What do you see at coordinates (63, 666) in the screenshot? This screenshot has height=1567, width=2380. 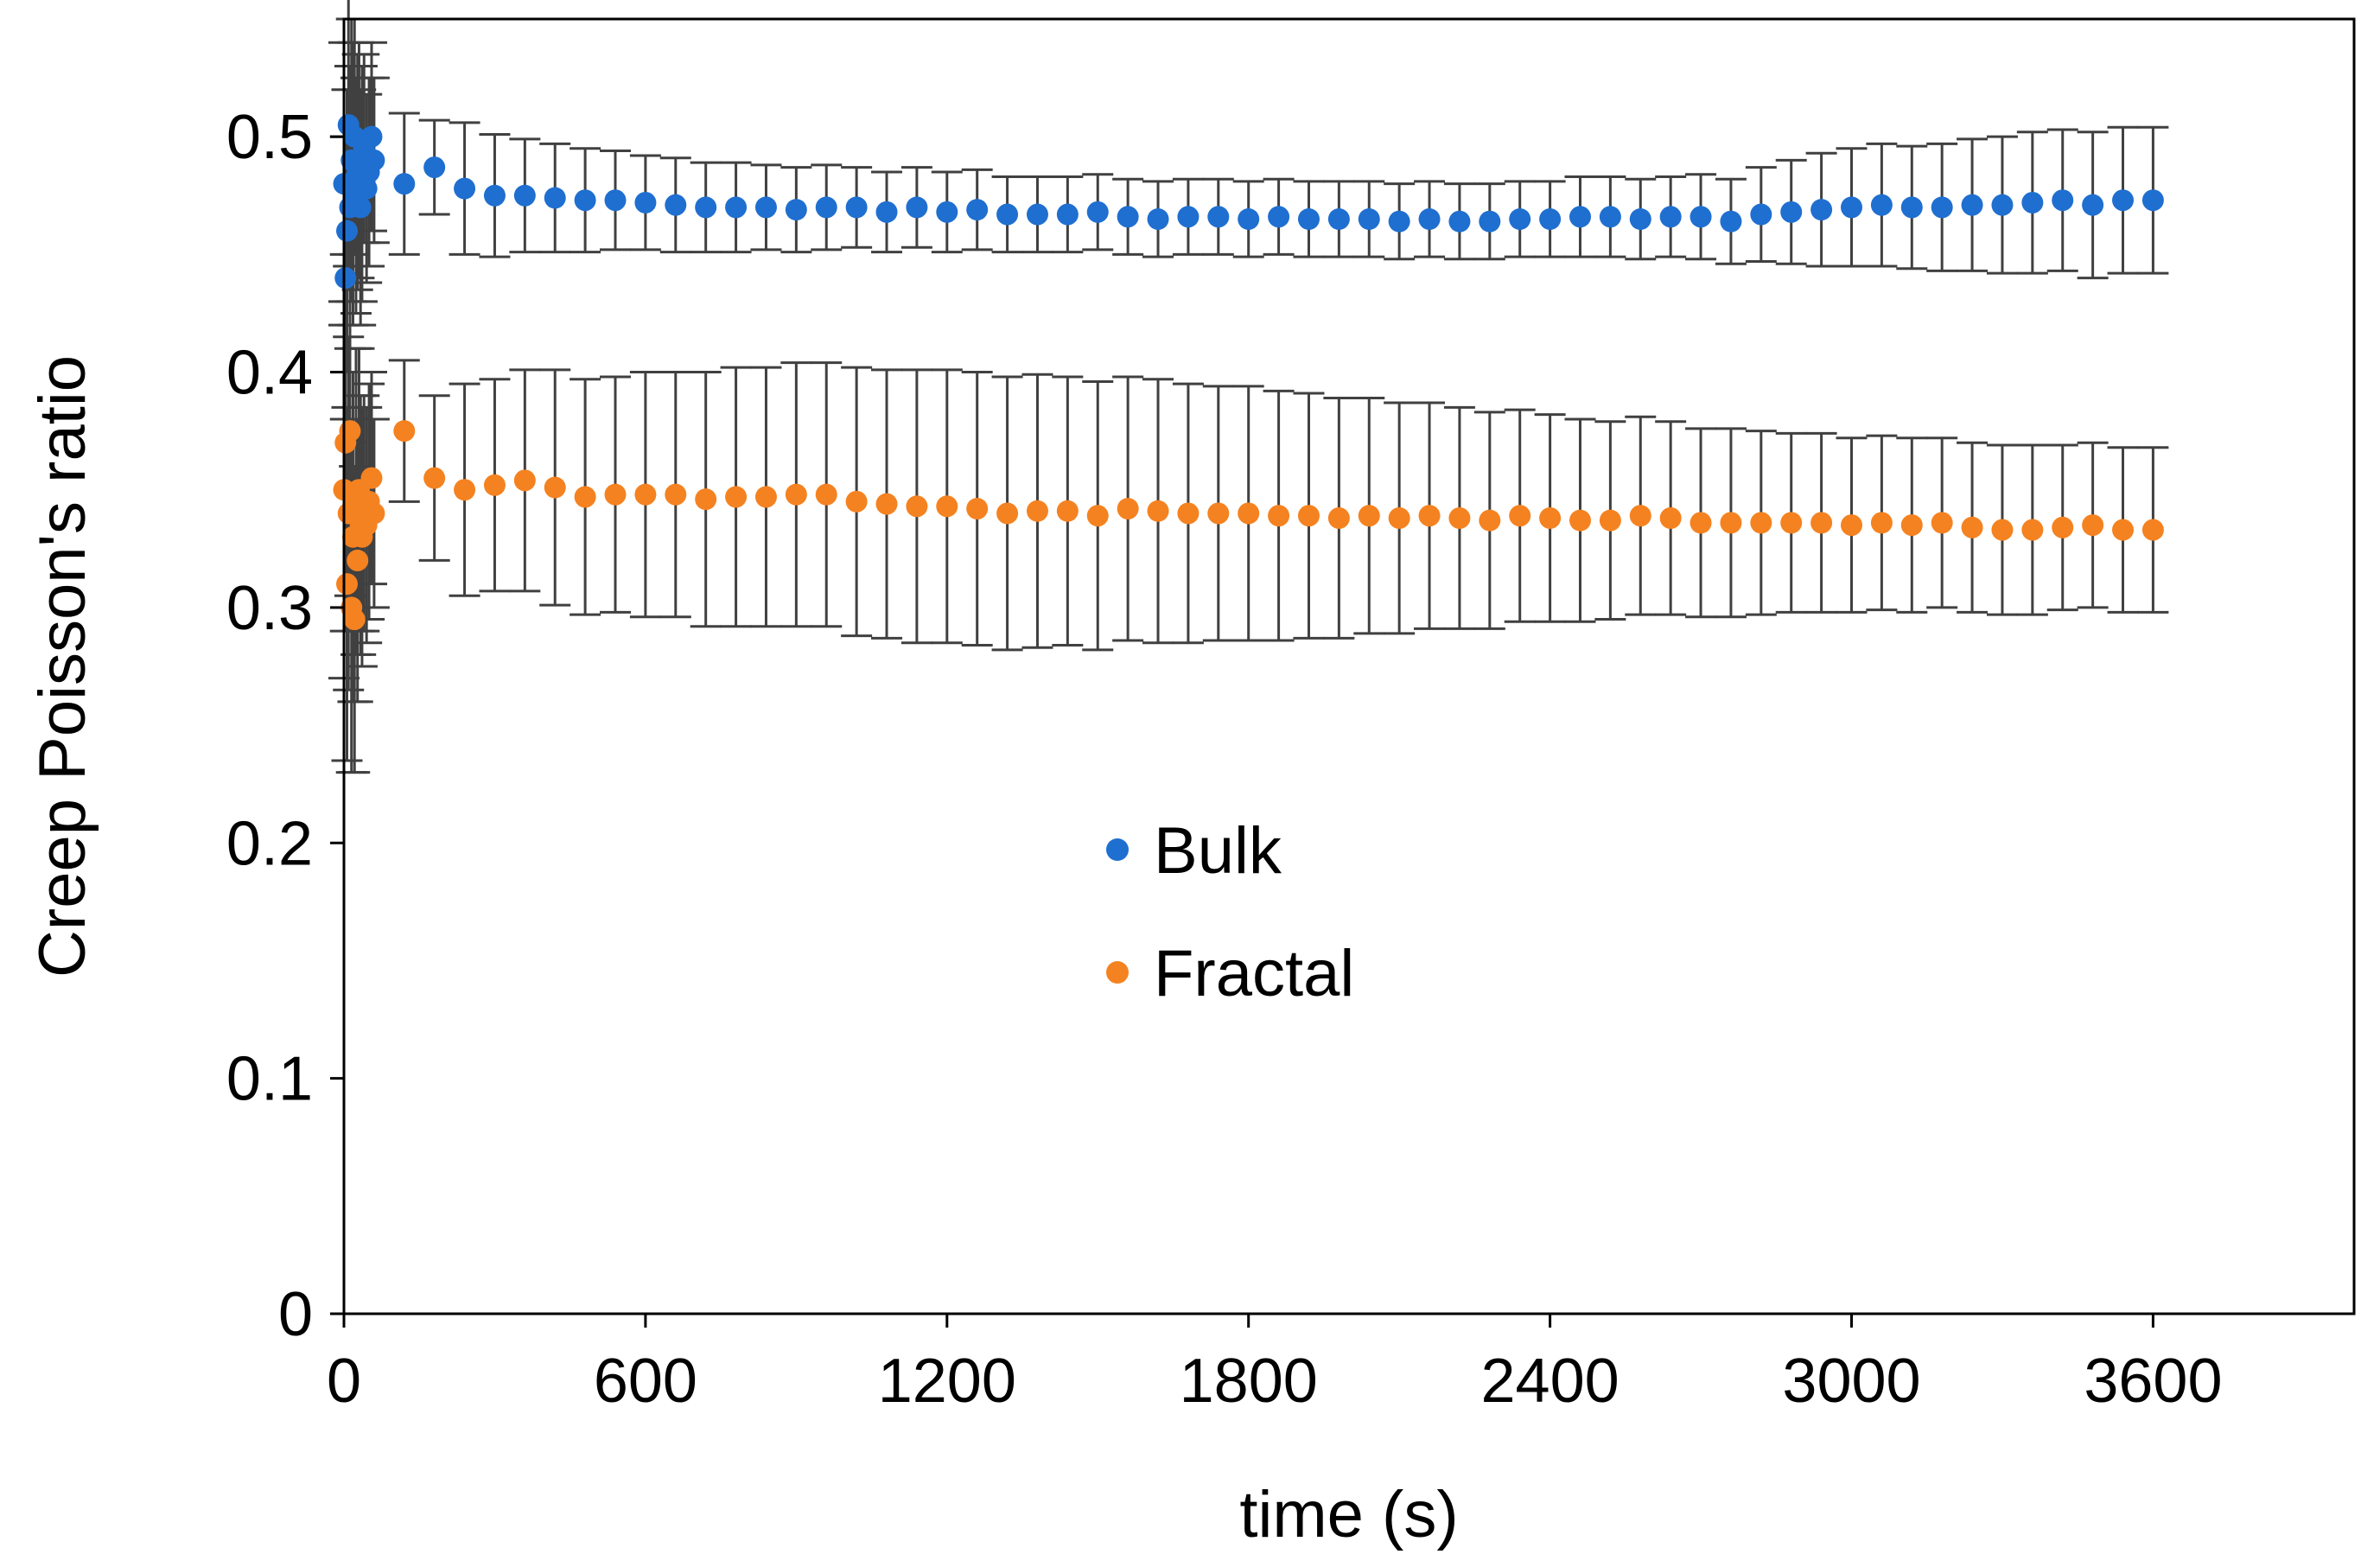 I see `y-axis-title: Creep Poisson's ratio` at bounding box center [63, 666].